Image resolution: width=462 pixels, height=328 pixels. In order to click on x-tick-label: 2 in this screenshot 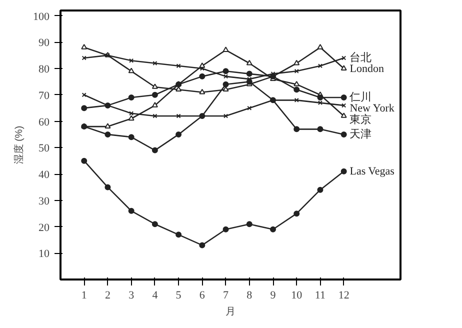, I will do `click(107, 296)`.